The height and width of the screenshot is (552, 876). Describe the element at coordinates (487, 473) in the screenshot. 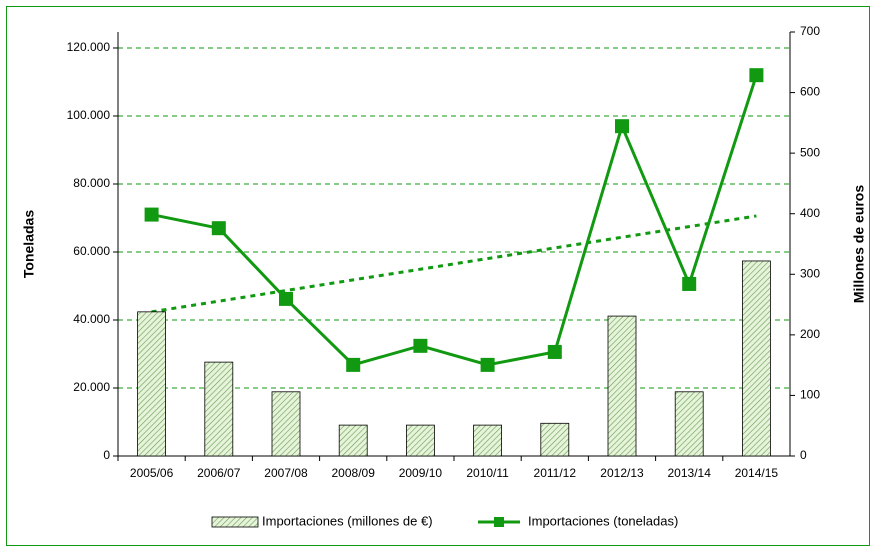

I see `x-tick-label: 2010/11` at that location.